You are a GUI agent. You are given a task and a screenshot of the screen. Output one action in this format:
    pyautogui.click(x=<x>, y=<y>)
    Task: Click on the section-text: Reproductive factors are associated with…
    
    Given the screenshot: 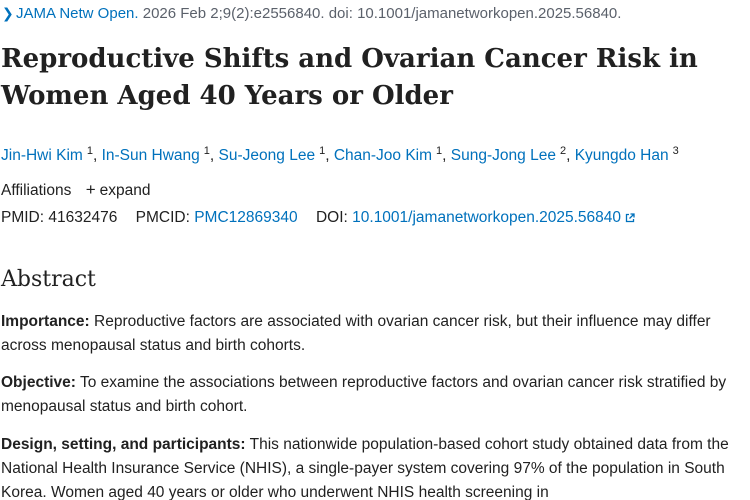 What is the action you would take?
    pyautogui.click(x=356, y=333)
    